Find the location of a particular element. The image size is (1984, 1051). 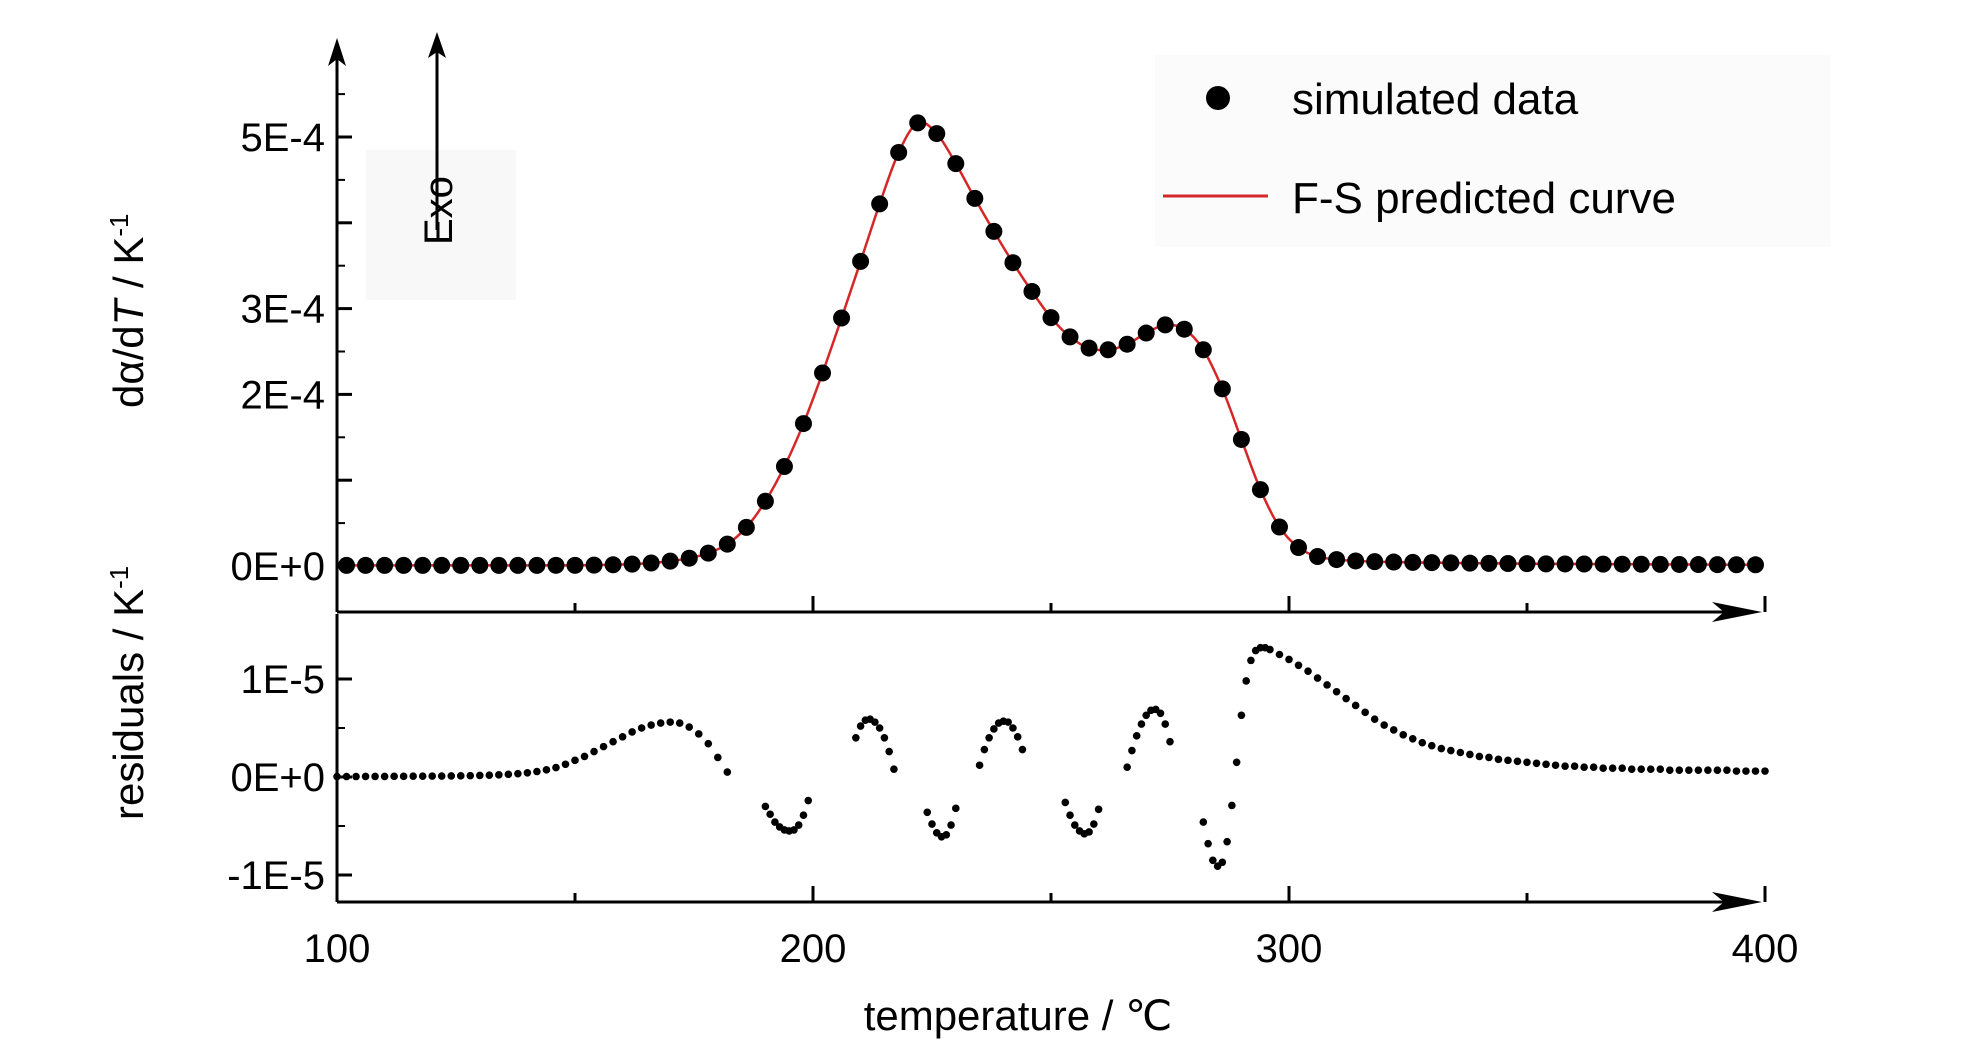

top-ylabel: dα/dT / K-1 is located at coordinates (128, 311).